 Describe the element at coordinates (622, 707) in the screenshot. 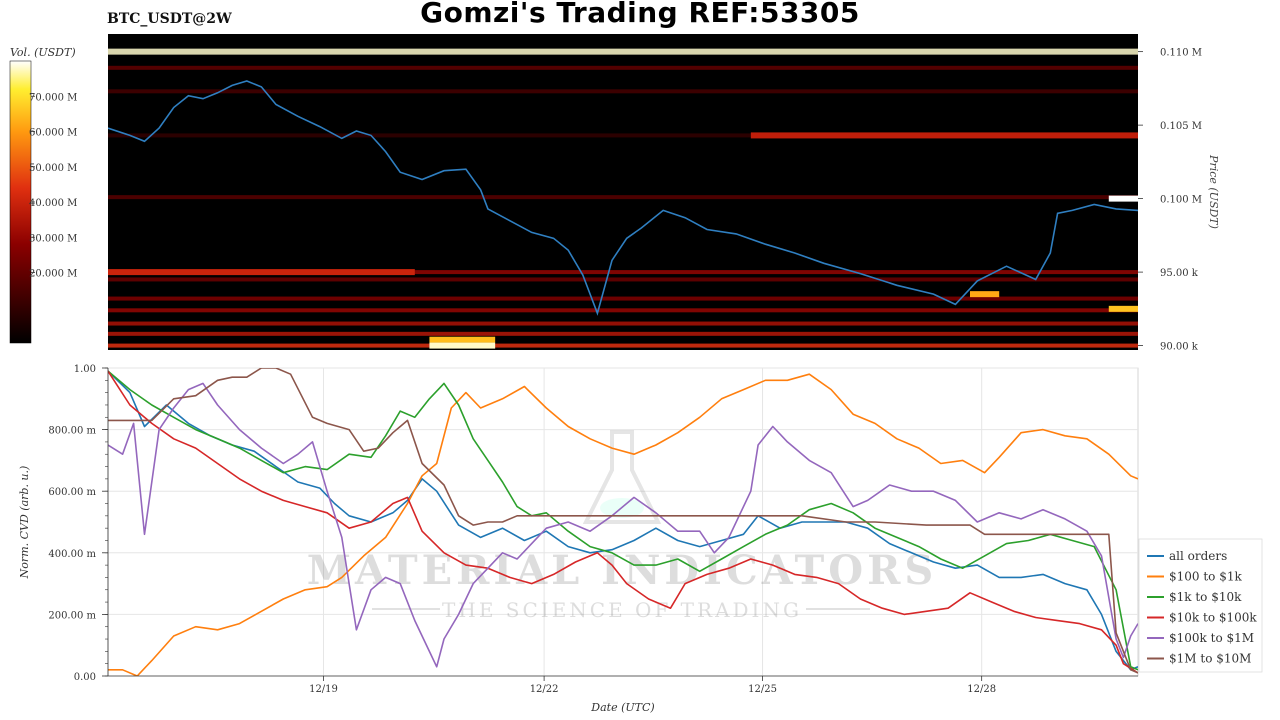

I see `date-axis-label: Date (UTC)` at that location.